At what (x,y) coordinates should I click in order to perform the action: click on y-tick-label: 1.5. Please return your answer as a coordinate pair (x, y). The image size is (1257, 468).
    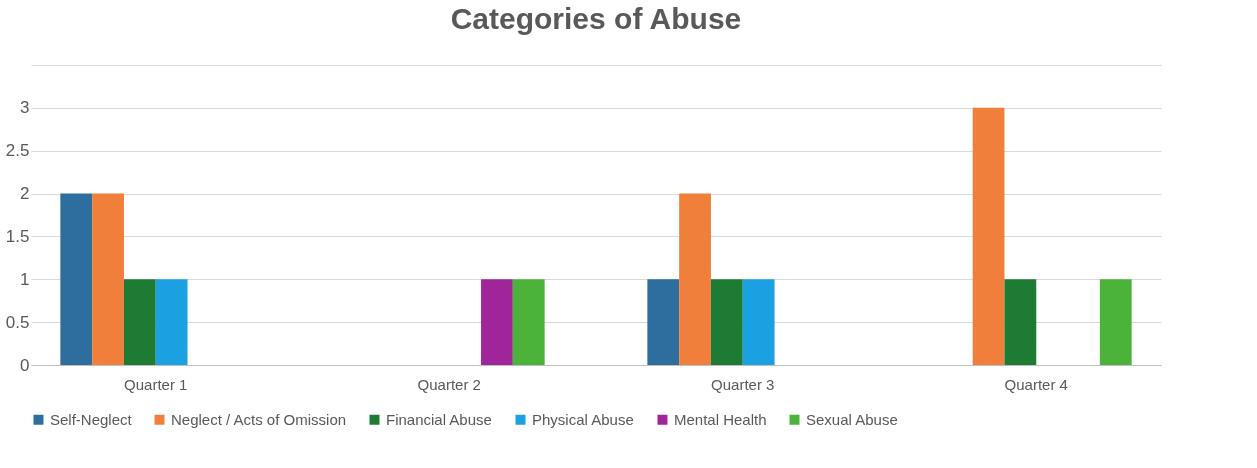
    Looking at the image, I should click on (17, 236).